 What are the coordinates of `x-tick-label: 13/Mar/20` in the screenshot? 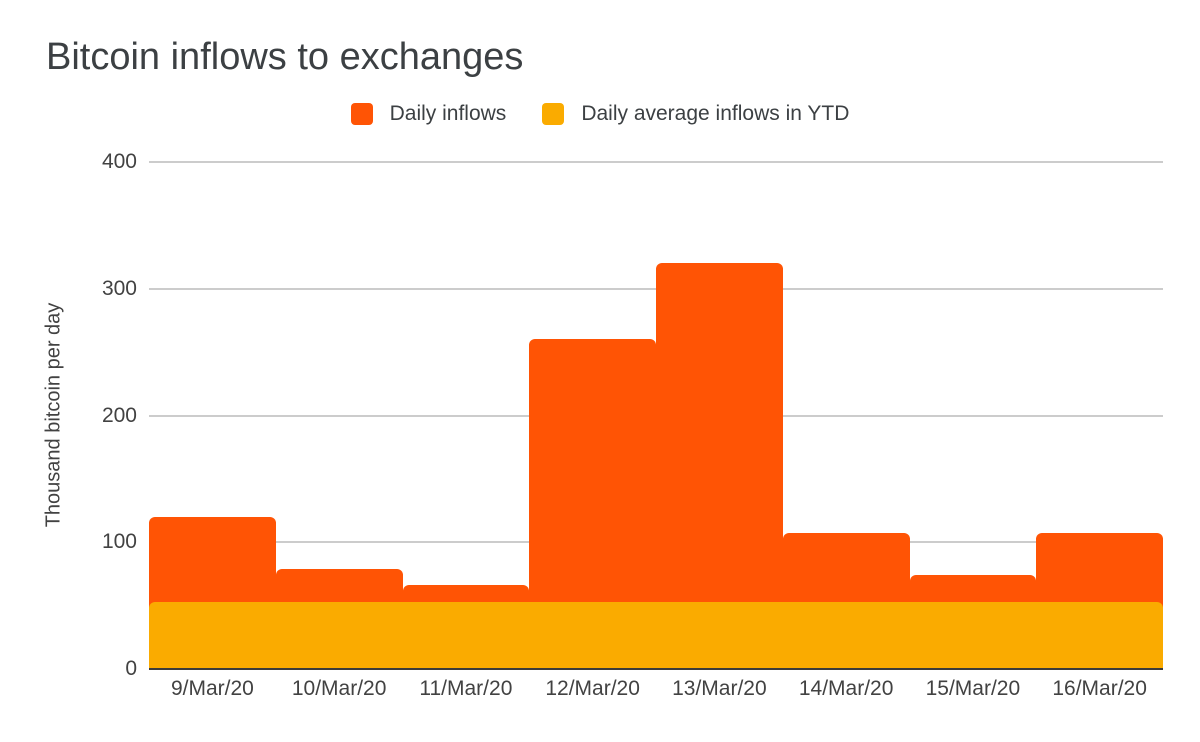 It's located at (719, 688).